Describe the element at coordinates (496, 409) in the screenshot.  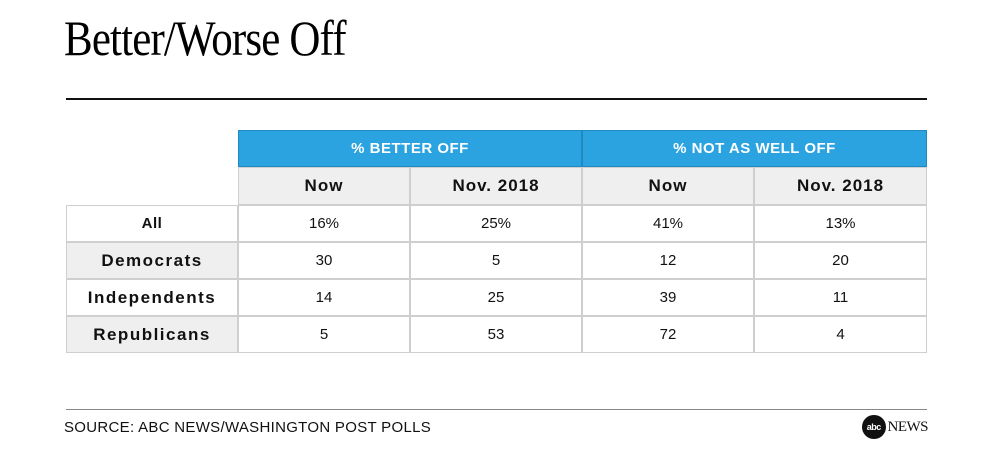
I see `bottom-divider` at that location.